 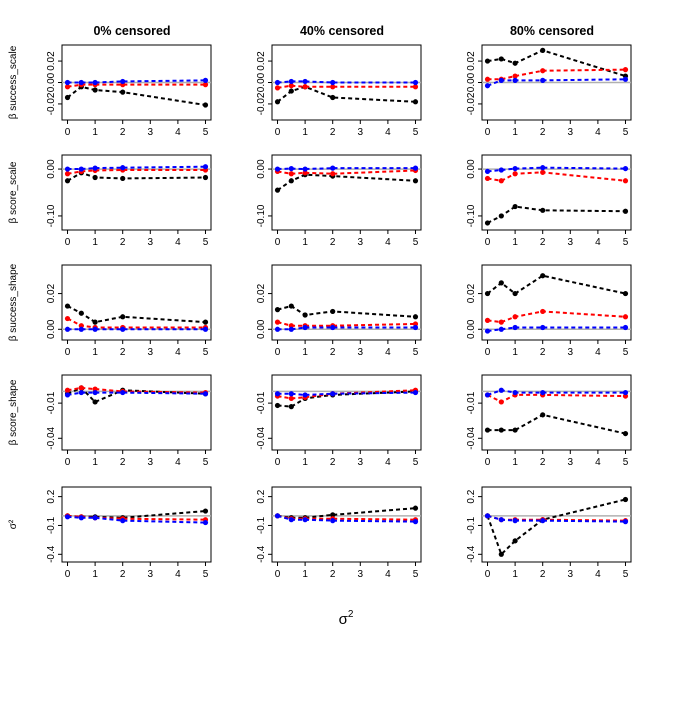 I want to click on panel-row3-col2: 0 1 2 3 4 5 0.00 0.02, so click(x=339, y=311).